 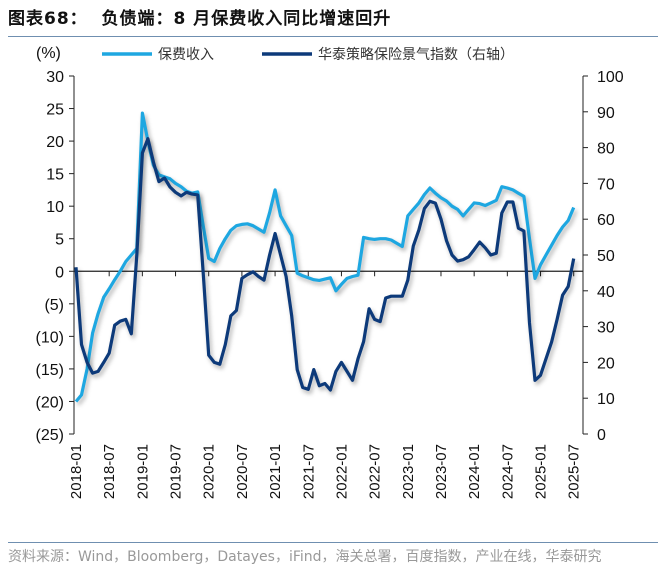 I want to click on x-axis-tick-label: 2018-07, so click(x=109, y=471).